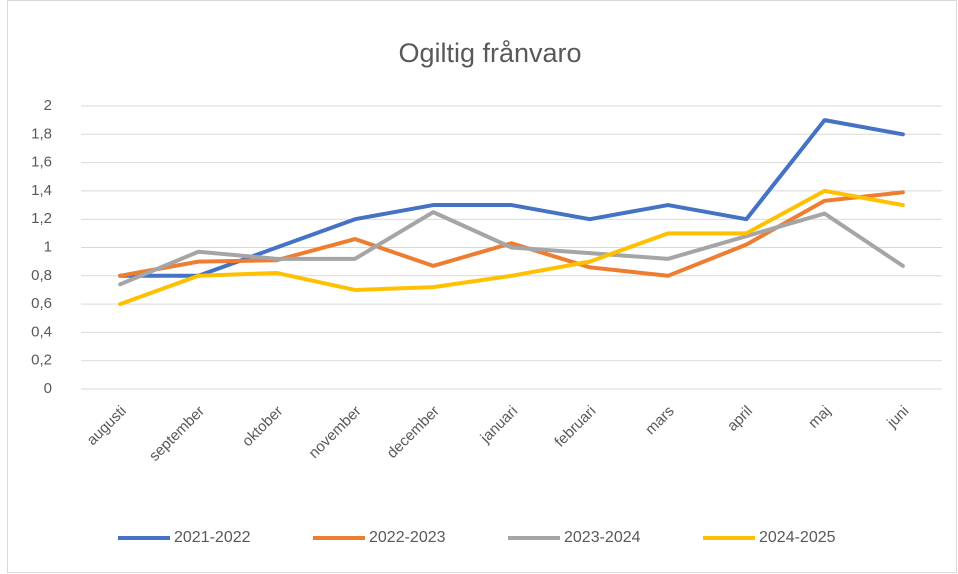  What do you see at coordinates (41, 360) in the screenshot?
I see `y-tick-label: 0,2` at bounding box center [41, 360].